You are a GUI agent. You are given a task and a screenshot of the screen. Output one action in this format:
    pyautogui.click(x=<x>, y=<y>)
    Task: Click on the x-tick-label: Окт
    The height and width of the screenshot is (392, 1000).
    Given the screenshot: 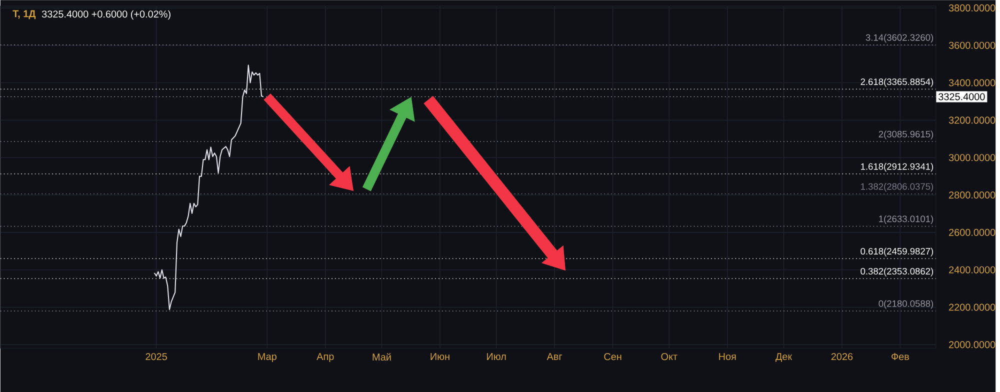 What is the action you would take?
    pyautogui.click(x=669, y=356)
    